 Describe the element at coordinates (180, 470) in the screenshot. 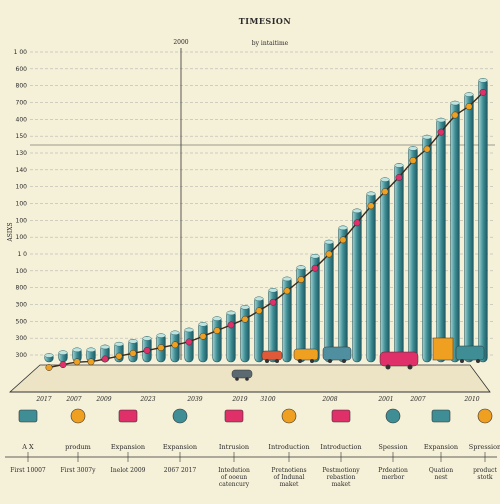

I see `milestone-description: 2067 2017` at that location.